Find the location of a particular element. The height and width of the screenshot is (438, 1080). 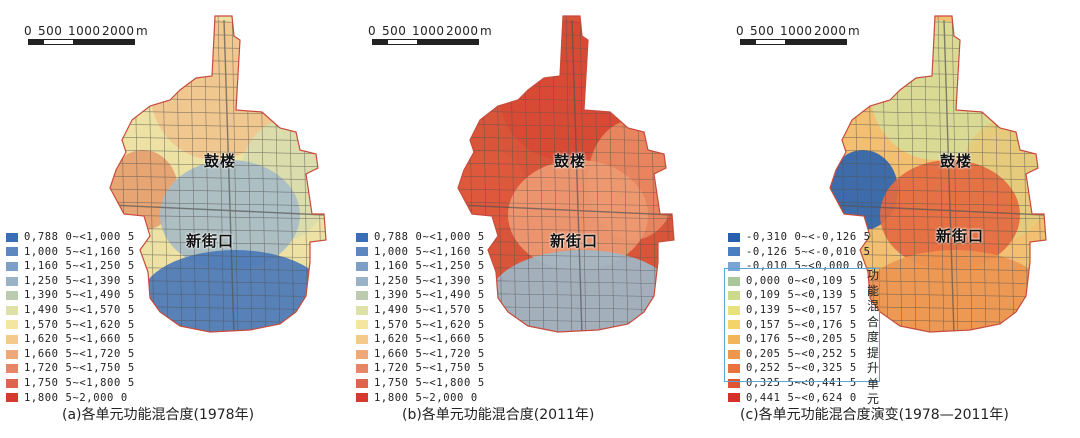

legend-item: 0,205 5~<0,252 5 is located at coordinates (799, 354).